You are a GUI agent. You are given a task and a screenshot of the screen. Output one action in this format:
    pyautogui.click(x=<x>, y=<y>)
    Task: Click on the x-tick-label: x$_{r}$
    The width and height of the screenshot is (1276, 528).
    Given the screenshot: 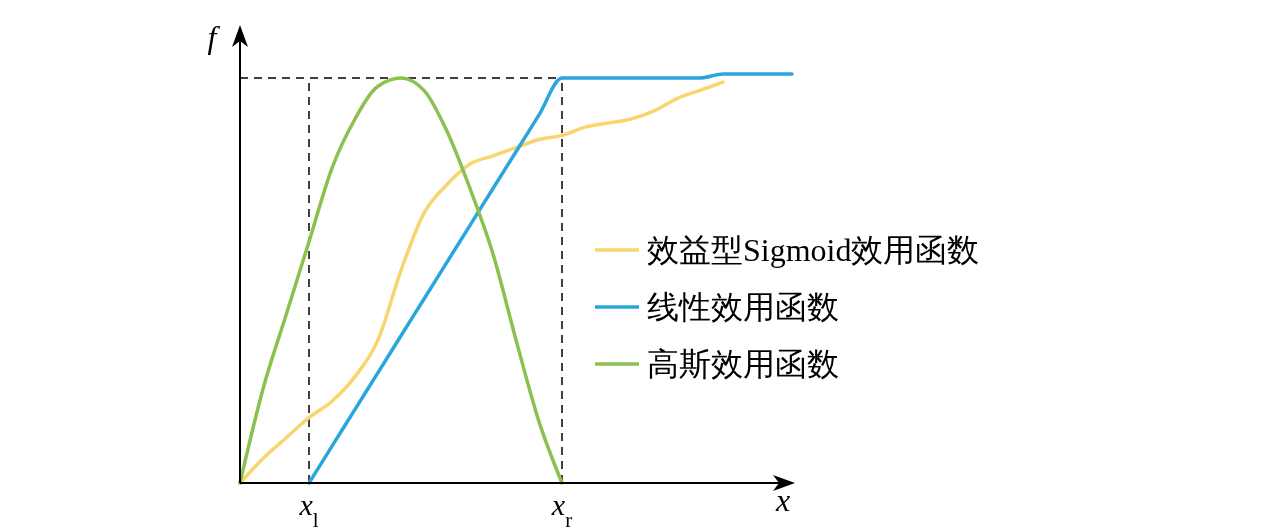 What is the action you would take?
    pyautogui.click(x=561, y=508)
    